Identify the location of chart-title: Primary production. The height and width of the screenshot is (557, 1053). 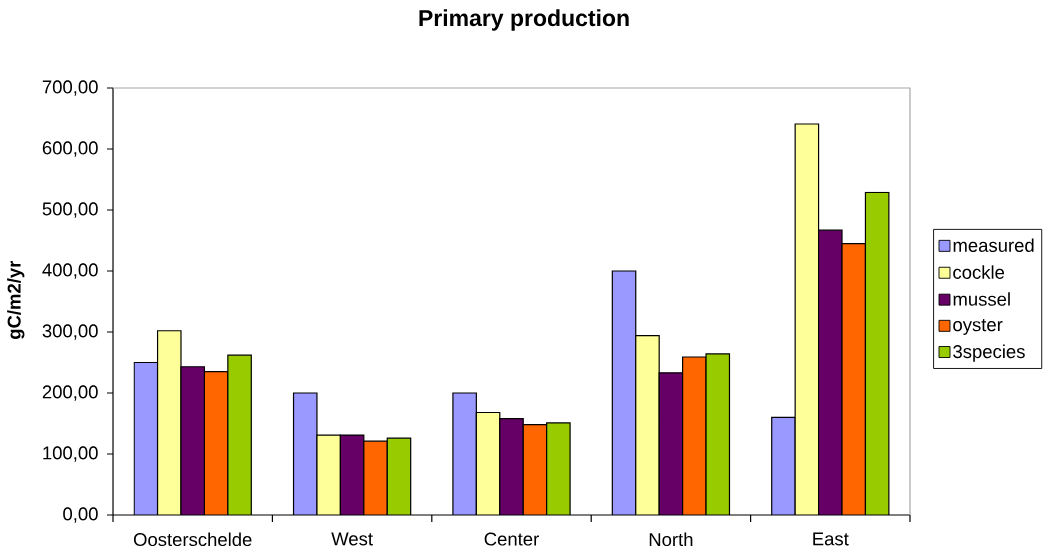
(524, 20).